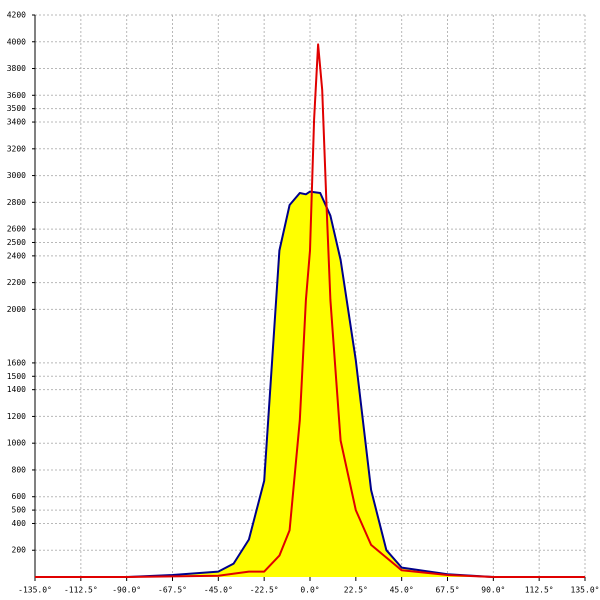 This screenshot has width=600, height=600. I want to click on y-tick-label: 3600, so click(16, 95).